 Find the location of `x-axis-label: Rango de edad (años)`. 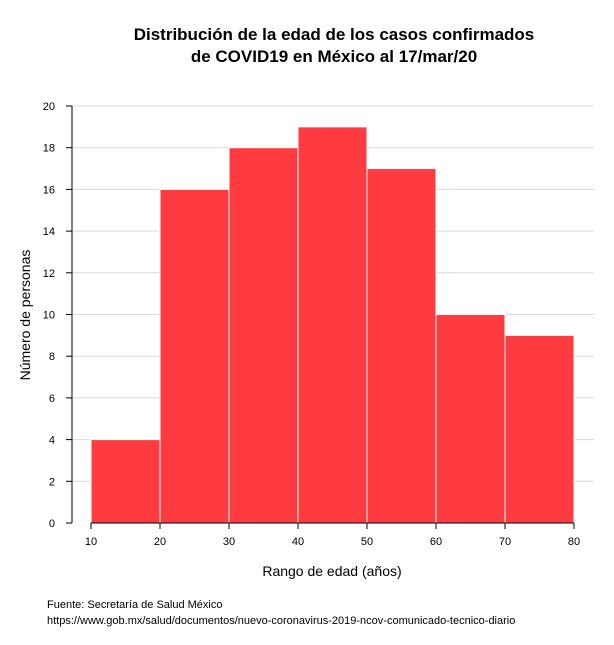

x-axis-label: Rango de edad (años) is located at coordinates (331, 571).